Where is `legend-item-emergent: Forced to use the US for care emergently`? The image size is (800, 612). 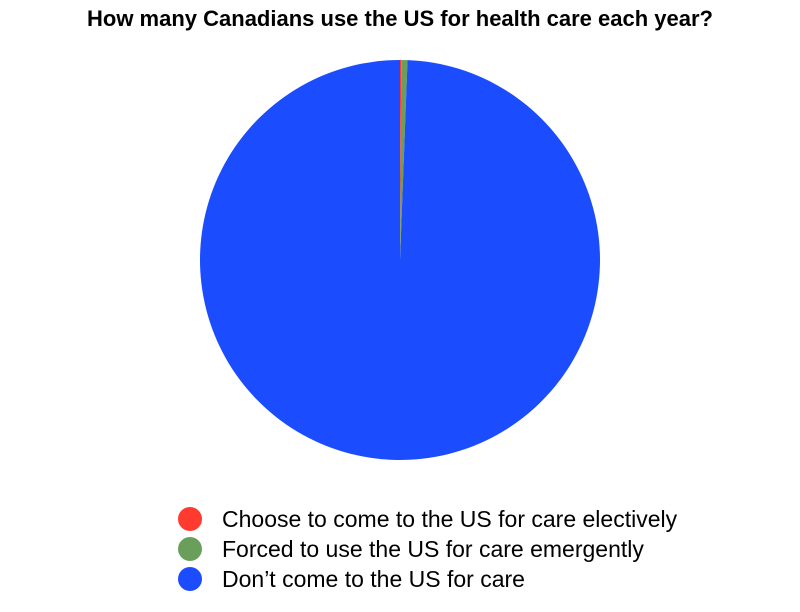 legend-item-emergent: Forced to use the US for care emergently is located at coordinates (427, 549).